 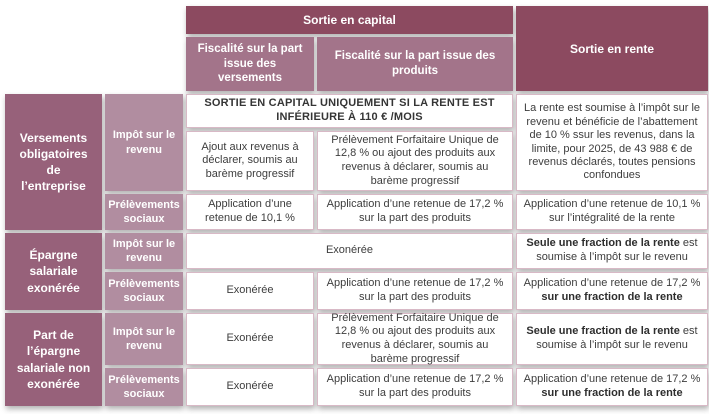 I want to click on cell-g3-prelevements-rente-prefix: Application d’une retenue de 17,2 %, so click(x=612, y=379).